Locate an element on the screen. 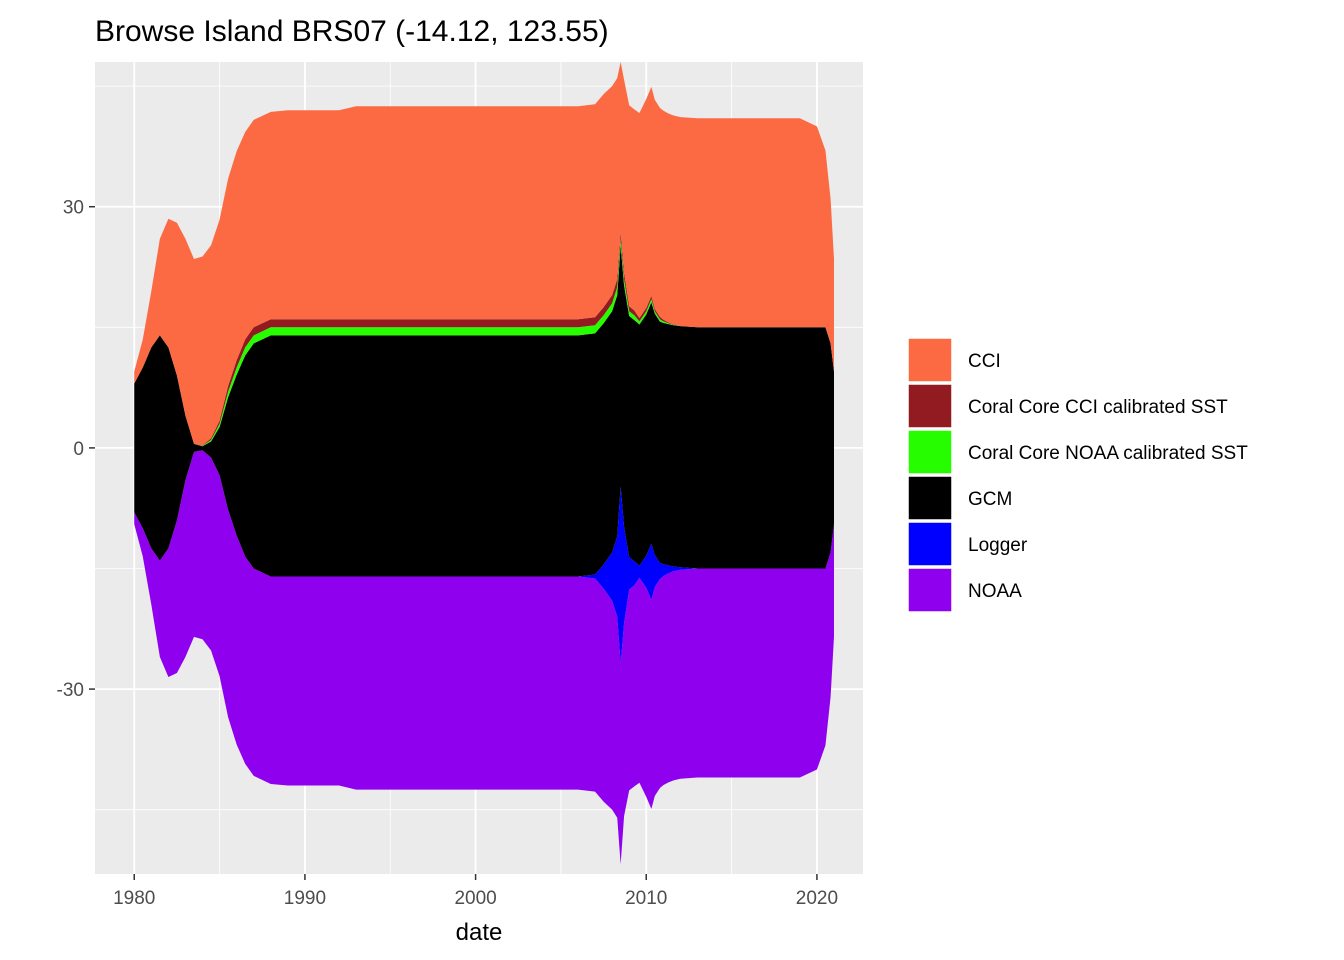 This screenshot has width=1344, height=960. chart-title: Browse Island BRS07 (-14.12, 123.55) is located at coordinates (352, 31).